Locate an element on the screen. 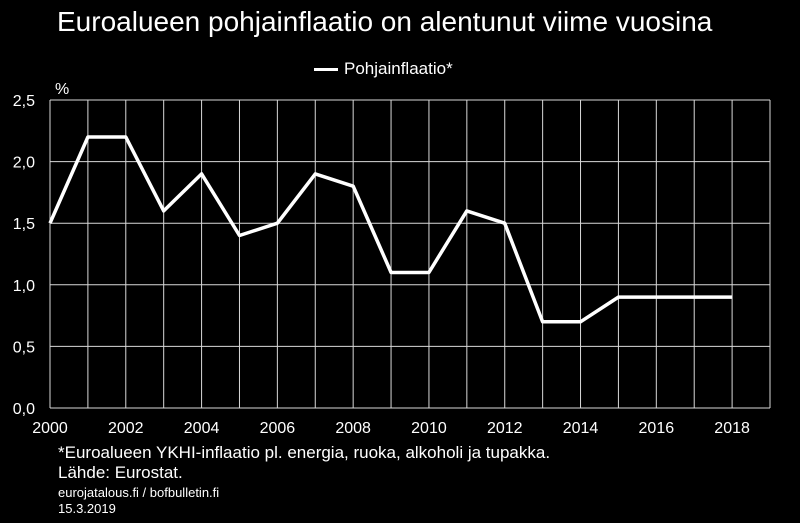 The height and width of the screenshot is (523, 800). x-tick-label: 2016 is located at coordinates (657, 428).